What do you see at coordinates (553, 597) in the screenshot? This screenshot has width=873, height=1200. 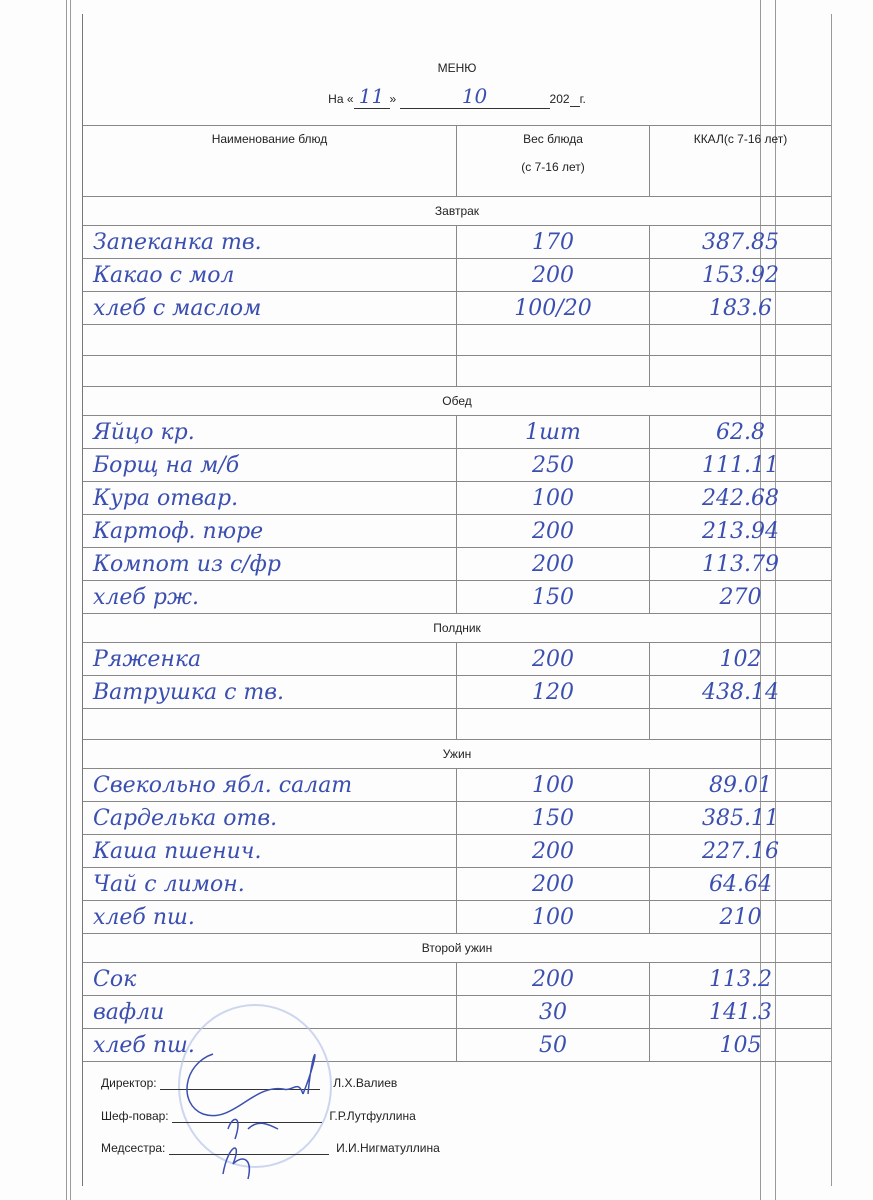 I see `dish-weight: 150` at bounding box center [553, 597].